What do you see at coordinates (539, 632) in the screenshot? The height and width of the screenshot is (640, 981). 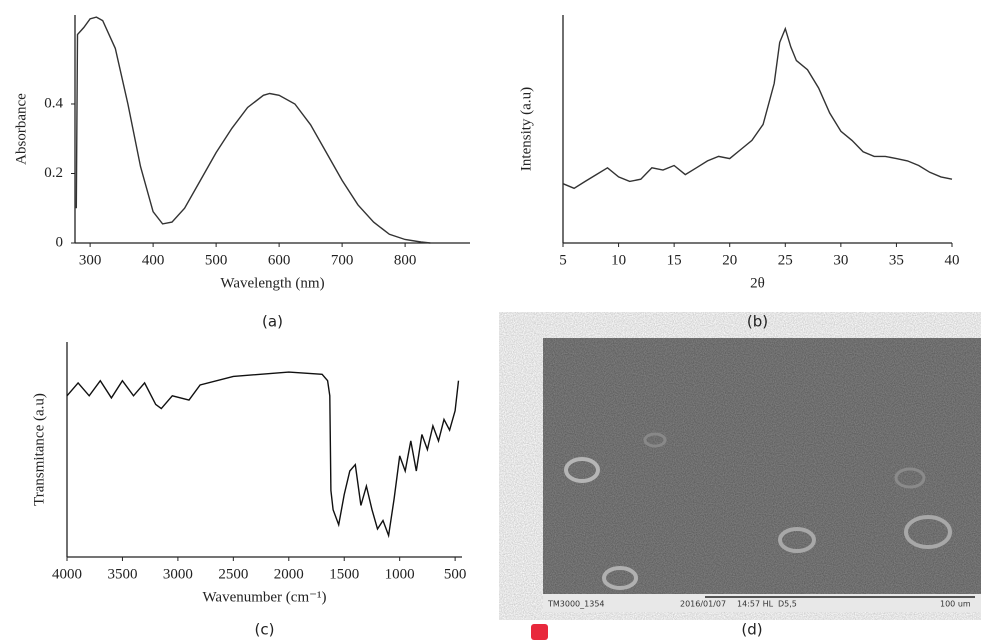 I see `marker` at bounding box center [539, 632].